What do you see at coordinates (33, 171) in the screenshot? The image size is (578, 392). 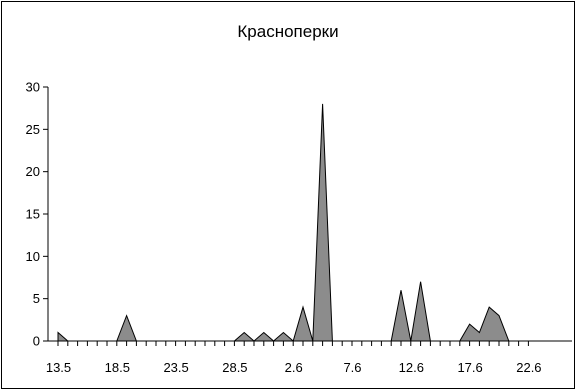 I see `y-tick-label: 20` at bounding box center [33, 171].